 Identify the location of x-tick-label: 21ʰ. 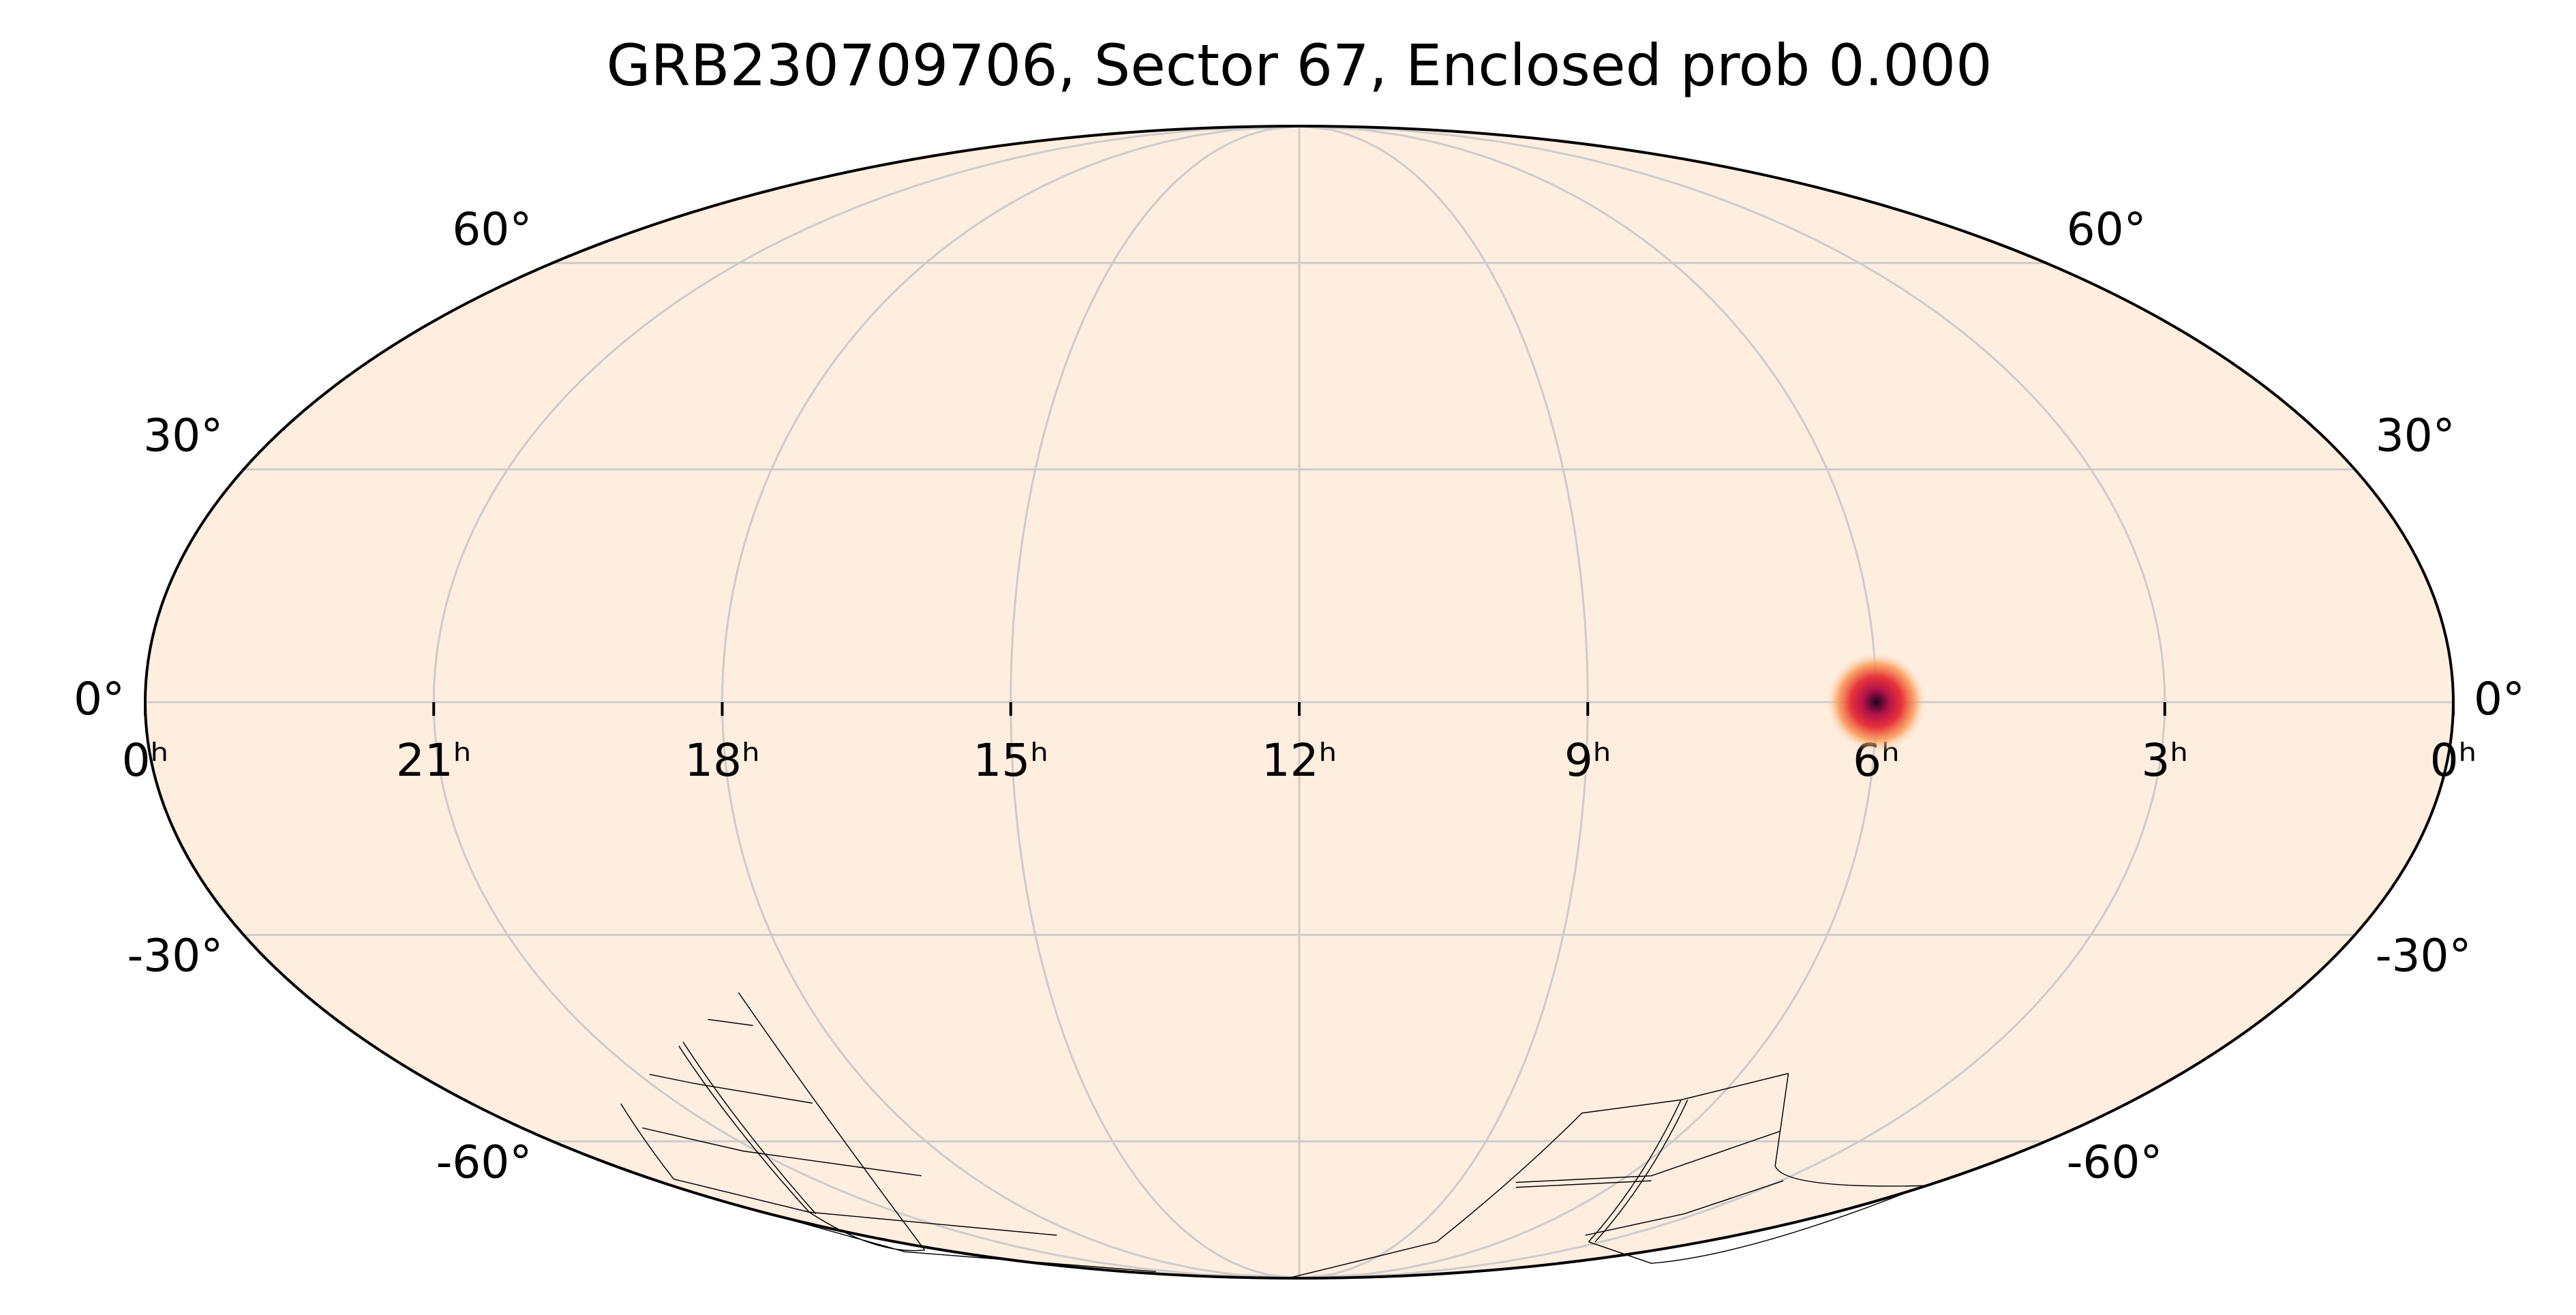
(434, 760).